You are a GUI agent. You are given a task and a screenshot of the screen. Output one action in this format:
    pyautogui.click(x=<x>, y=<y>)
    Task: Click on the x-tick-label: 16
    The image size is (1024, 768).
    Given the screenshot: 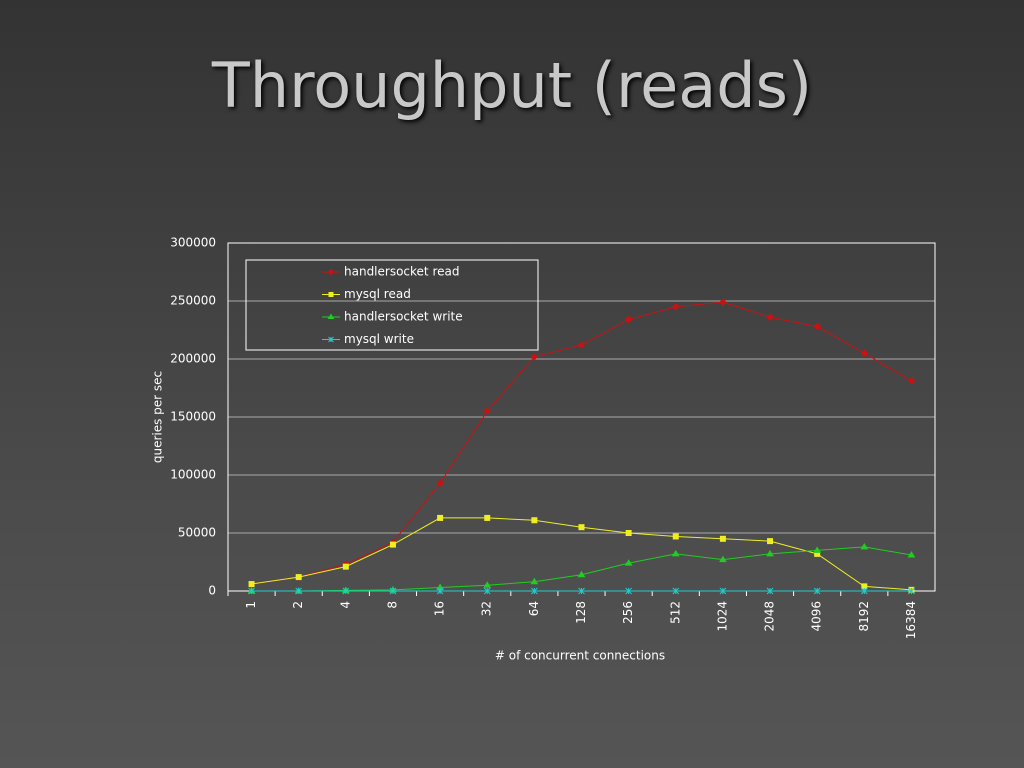 What is the action you would take?
    pyautogui.click(x=440, y=608)
    